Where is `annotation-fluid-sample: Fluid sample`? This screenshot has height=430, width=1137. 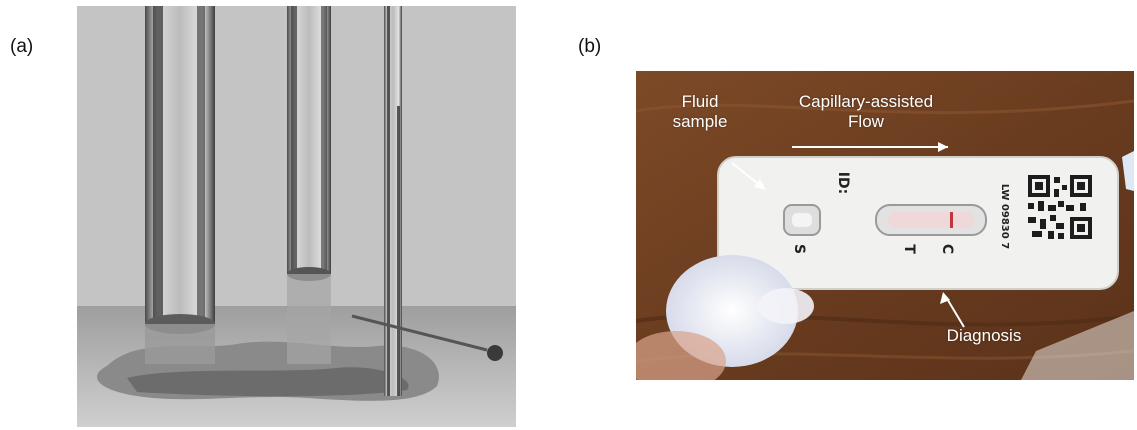
annotation-fluid-sample: Fluid sample is located at coordinates (700, 112).